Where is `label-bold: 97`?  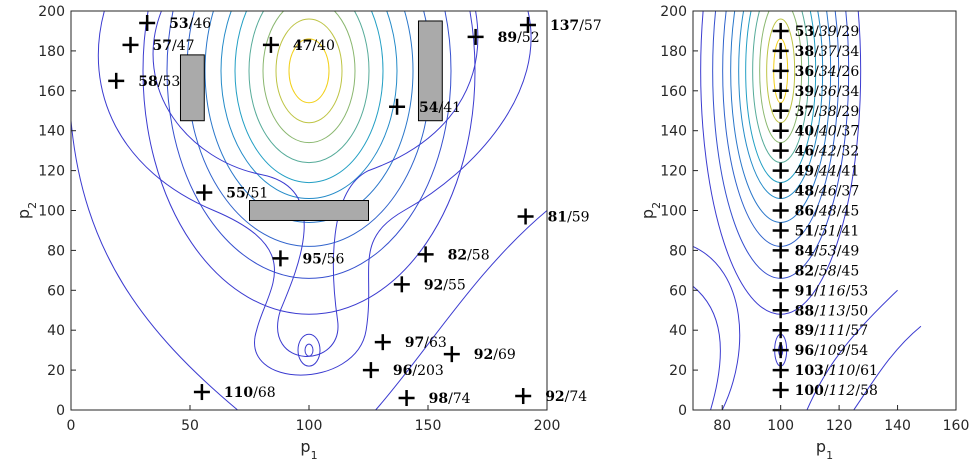 label-bold: 97 is located at coordinates (414, 343).